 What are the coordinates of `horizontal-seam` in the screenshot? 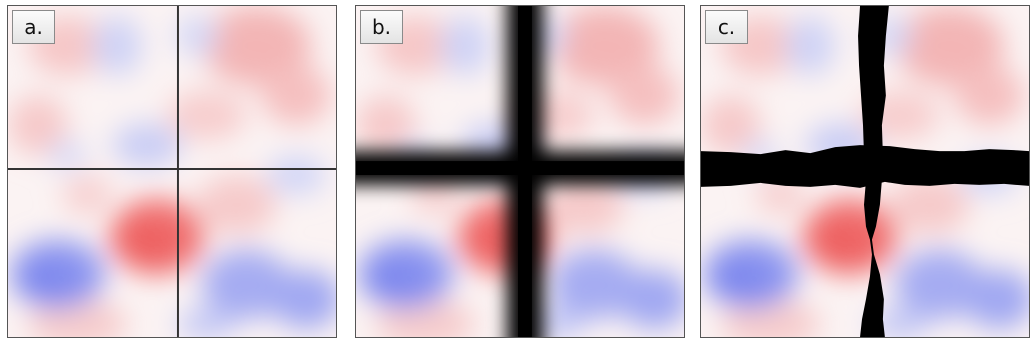 It's located at (865, 166).